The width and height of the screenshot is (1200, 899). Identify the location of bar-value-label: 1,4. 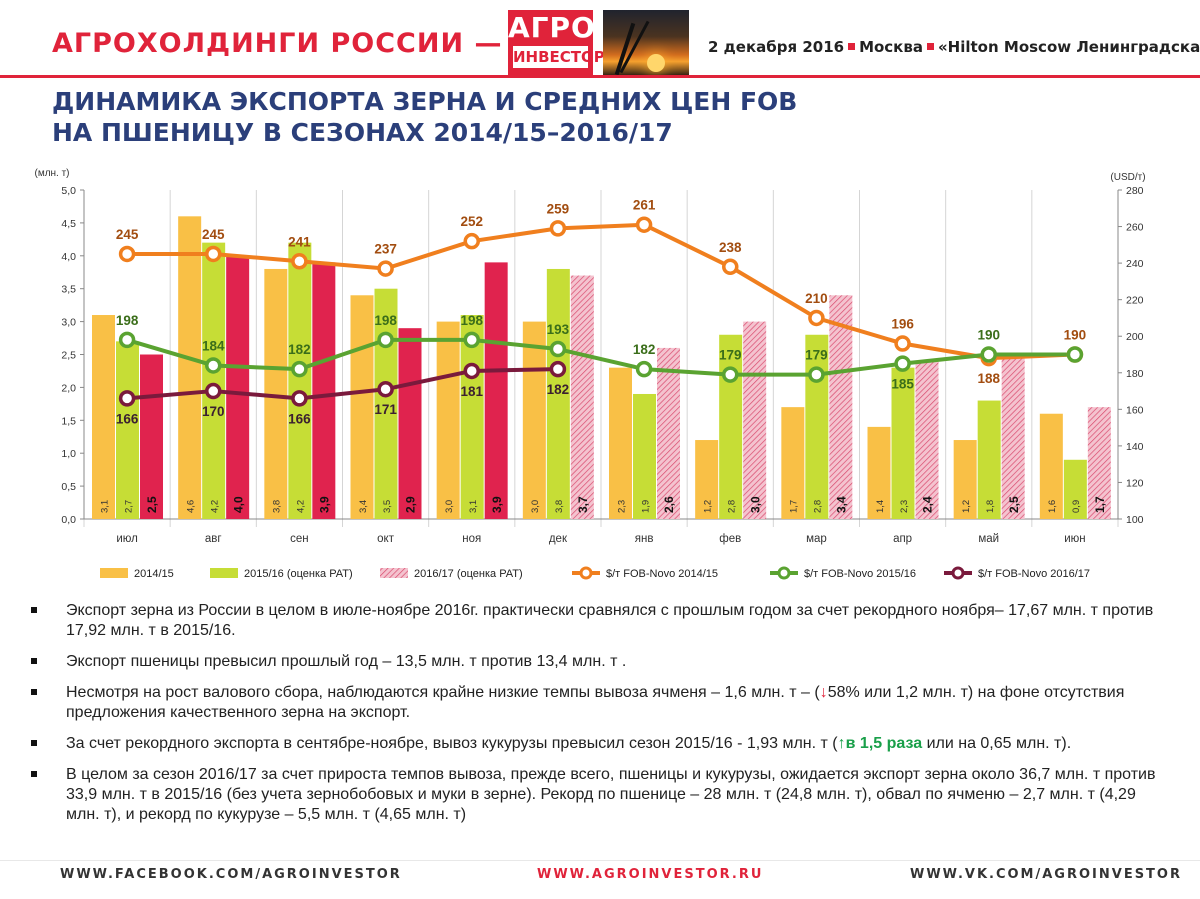
(880, 506).